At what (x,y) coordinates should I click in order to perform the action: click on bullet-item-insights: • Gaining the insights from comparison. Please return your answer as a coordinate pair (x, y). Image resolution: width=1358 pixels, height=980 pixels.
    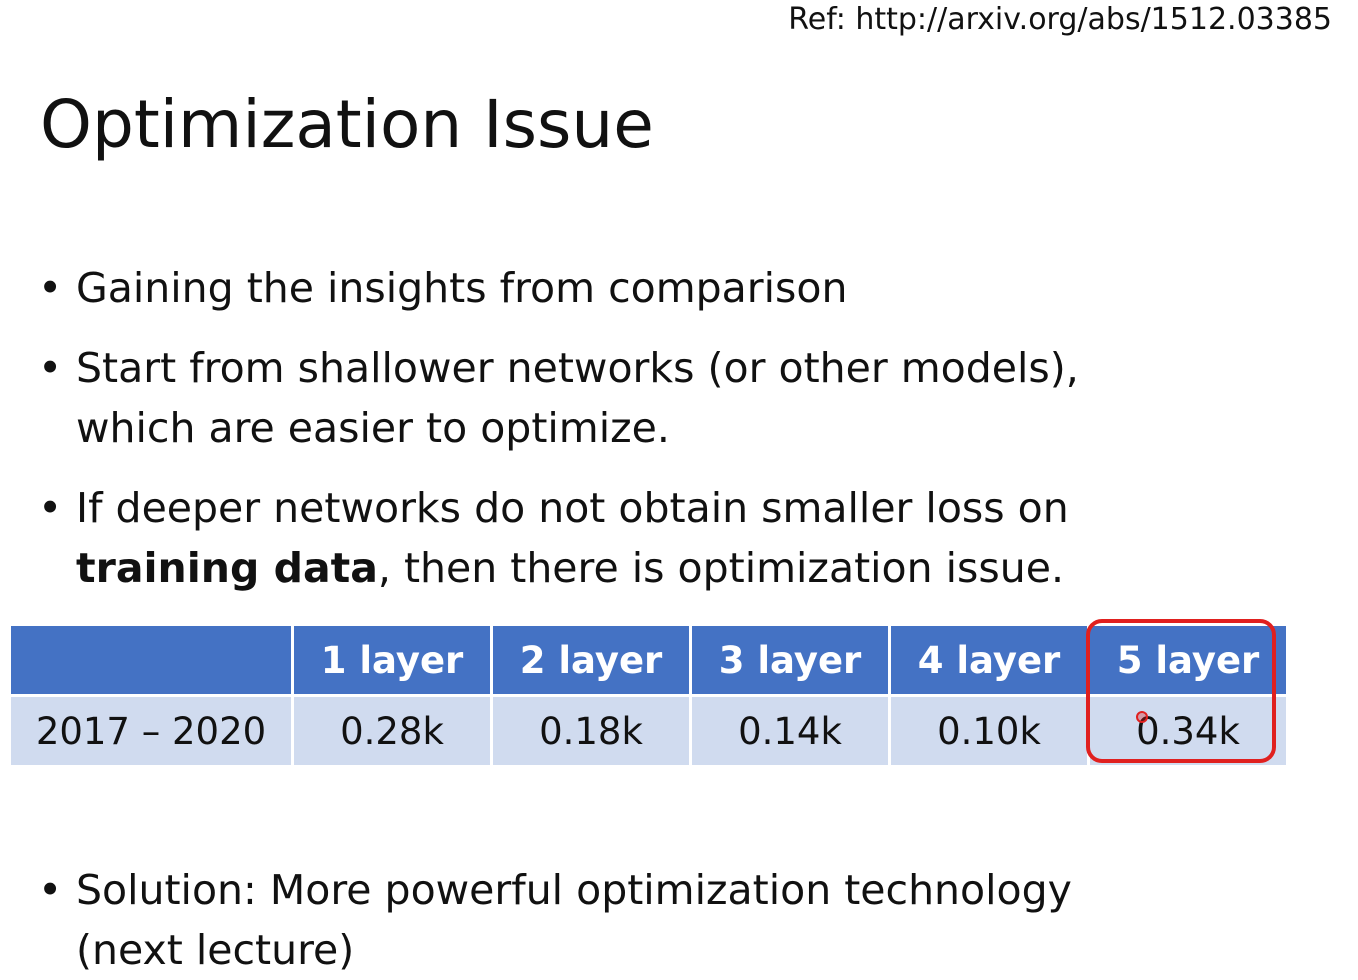
    Looking at the image, I should click on (686, 288).